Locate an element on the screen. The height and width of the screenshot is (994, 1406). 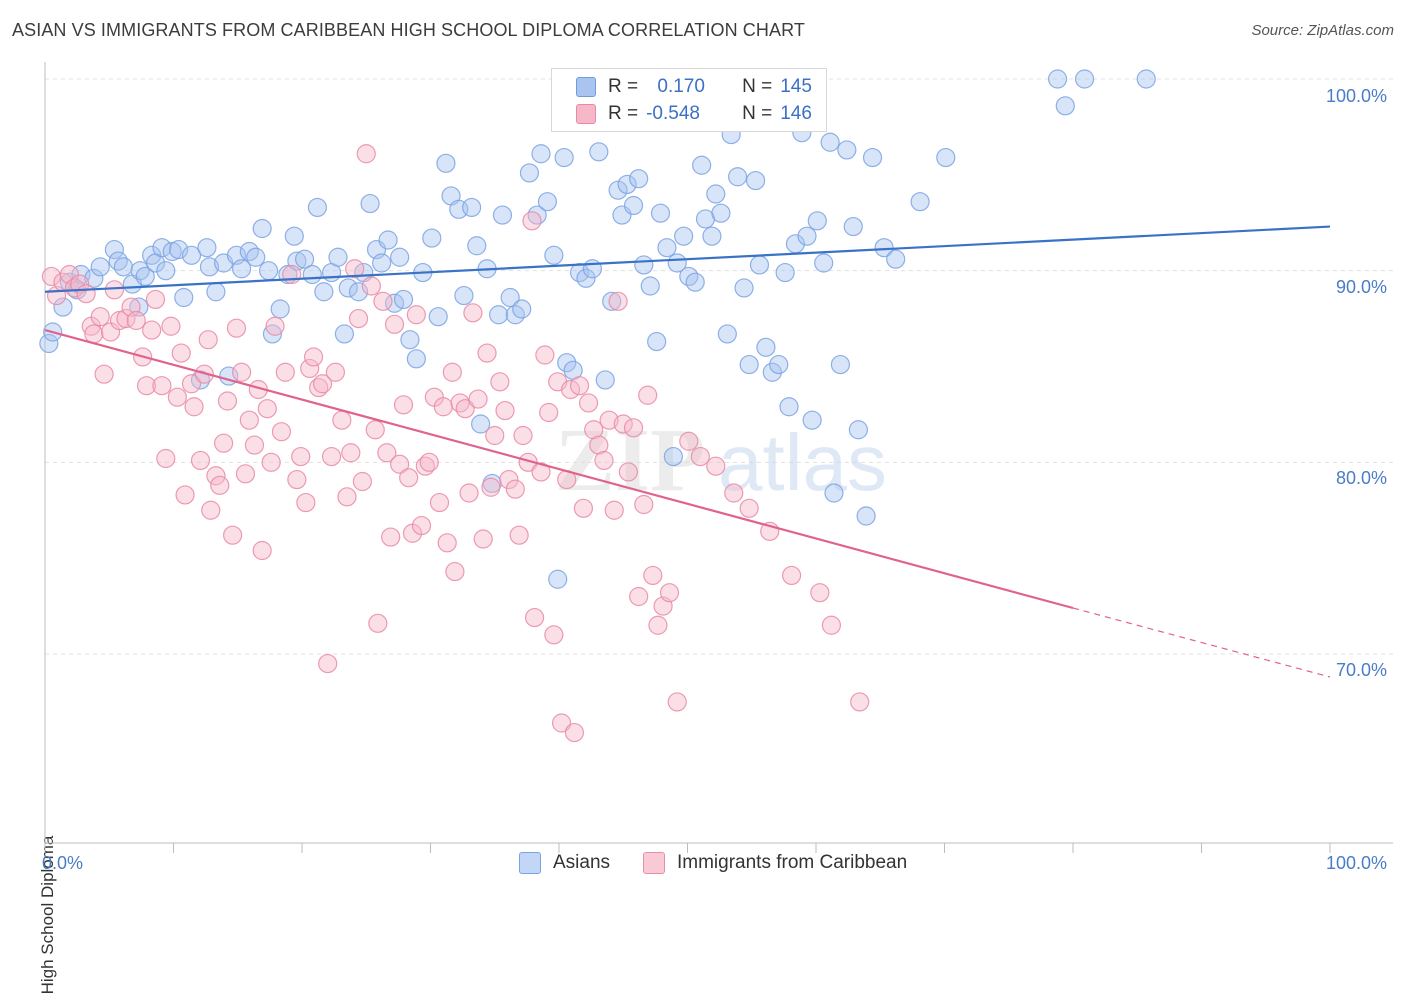
watermark-atlas: atlas is located at coordinates (802, 462).